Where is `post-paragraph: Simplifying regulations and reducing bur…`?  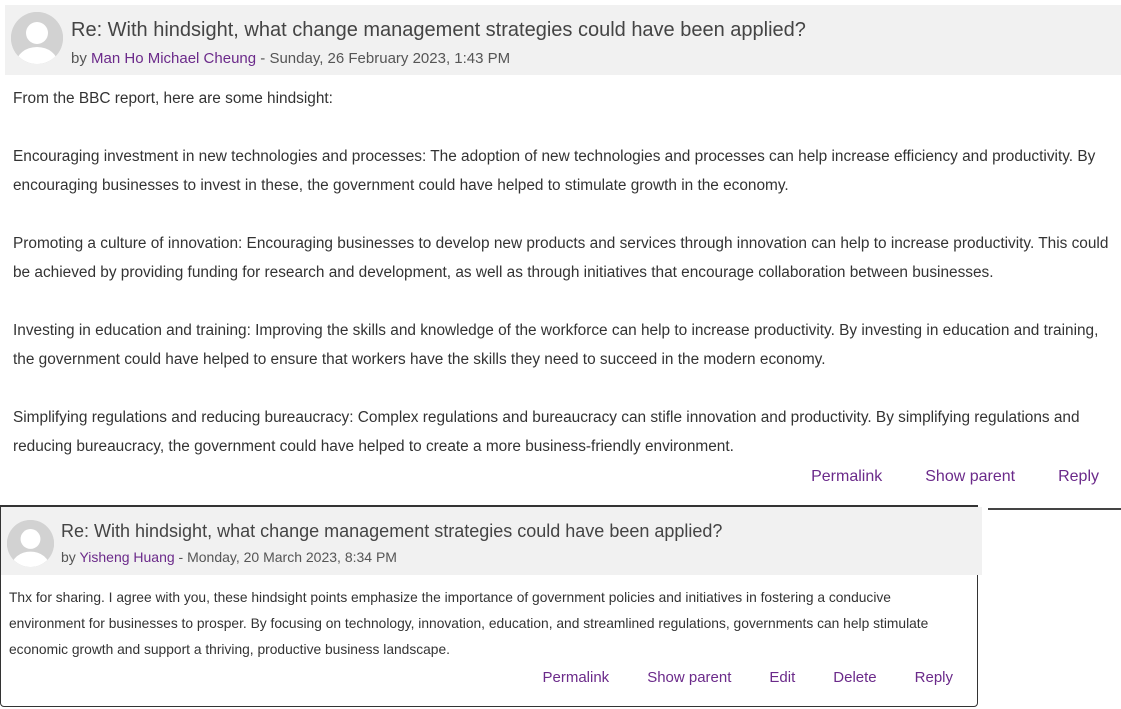 post-paragraph: Simplifying regulations and reducing bur… is located at coordinates (546, 432).